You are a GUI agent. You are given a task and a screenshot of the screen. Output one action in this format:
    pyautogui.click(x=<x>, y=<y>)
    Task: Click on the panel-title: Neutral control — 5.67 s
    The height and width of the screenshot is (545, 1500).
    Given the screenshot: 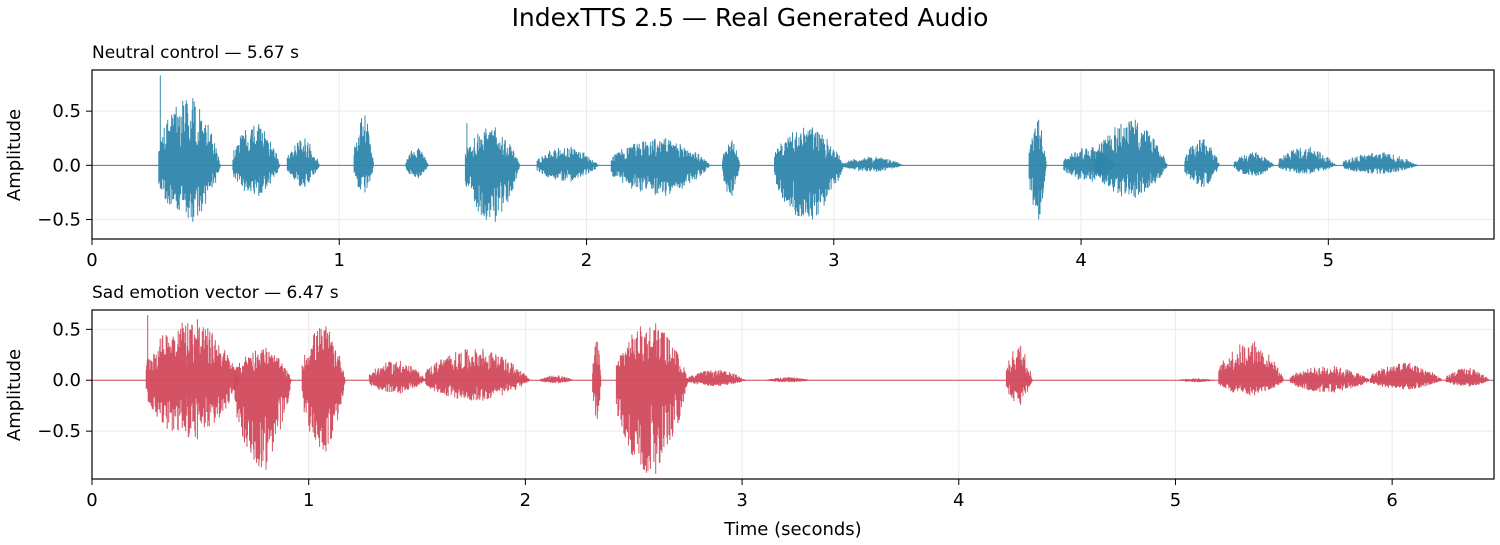 What is the action you would take?
    pyautogui.click(x=195, y=53)
    